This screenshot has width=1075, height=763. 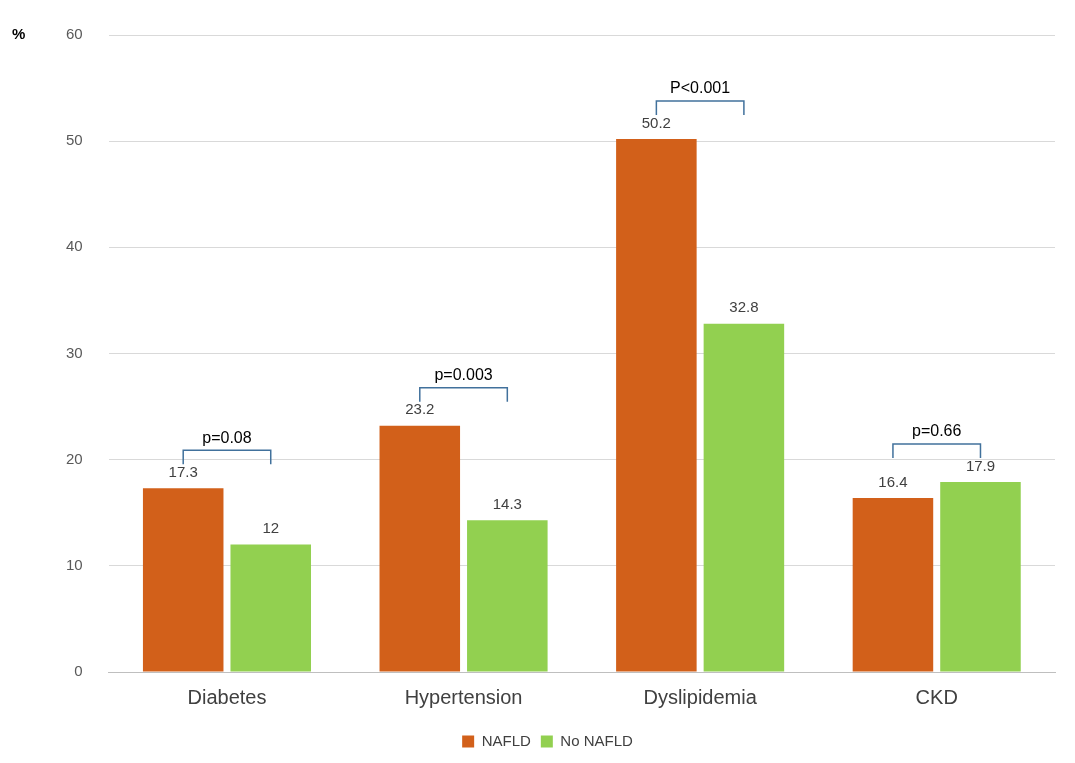 I want to click on x-tick-label: CKD, so click(x=936, y=696).